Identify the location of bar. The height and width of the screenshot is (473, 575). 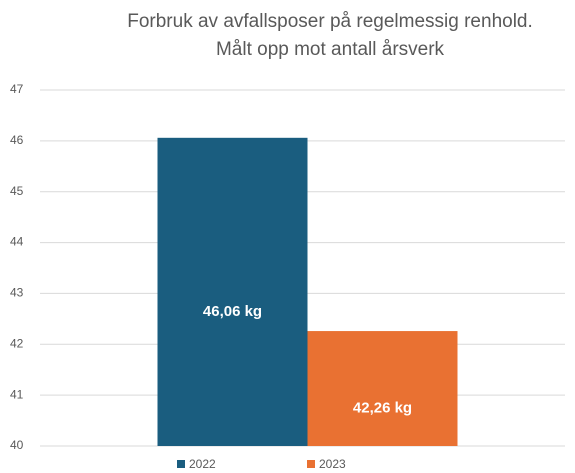
(382, 388).